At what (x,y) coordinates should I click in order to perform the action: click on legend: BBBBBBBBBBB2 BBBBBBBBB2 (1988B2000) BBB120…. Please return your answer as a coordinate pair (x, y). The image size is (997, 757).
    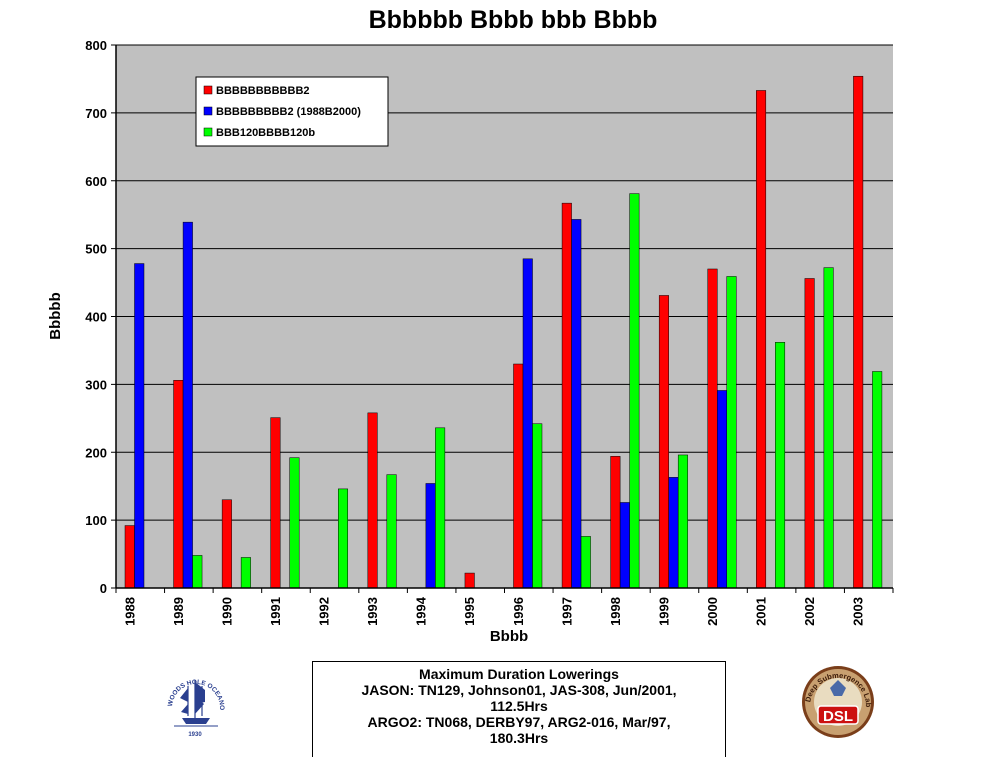
    Looking at the image, I should click on (292, 111).